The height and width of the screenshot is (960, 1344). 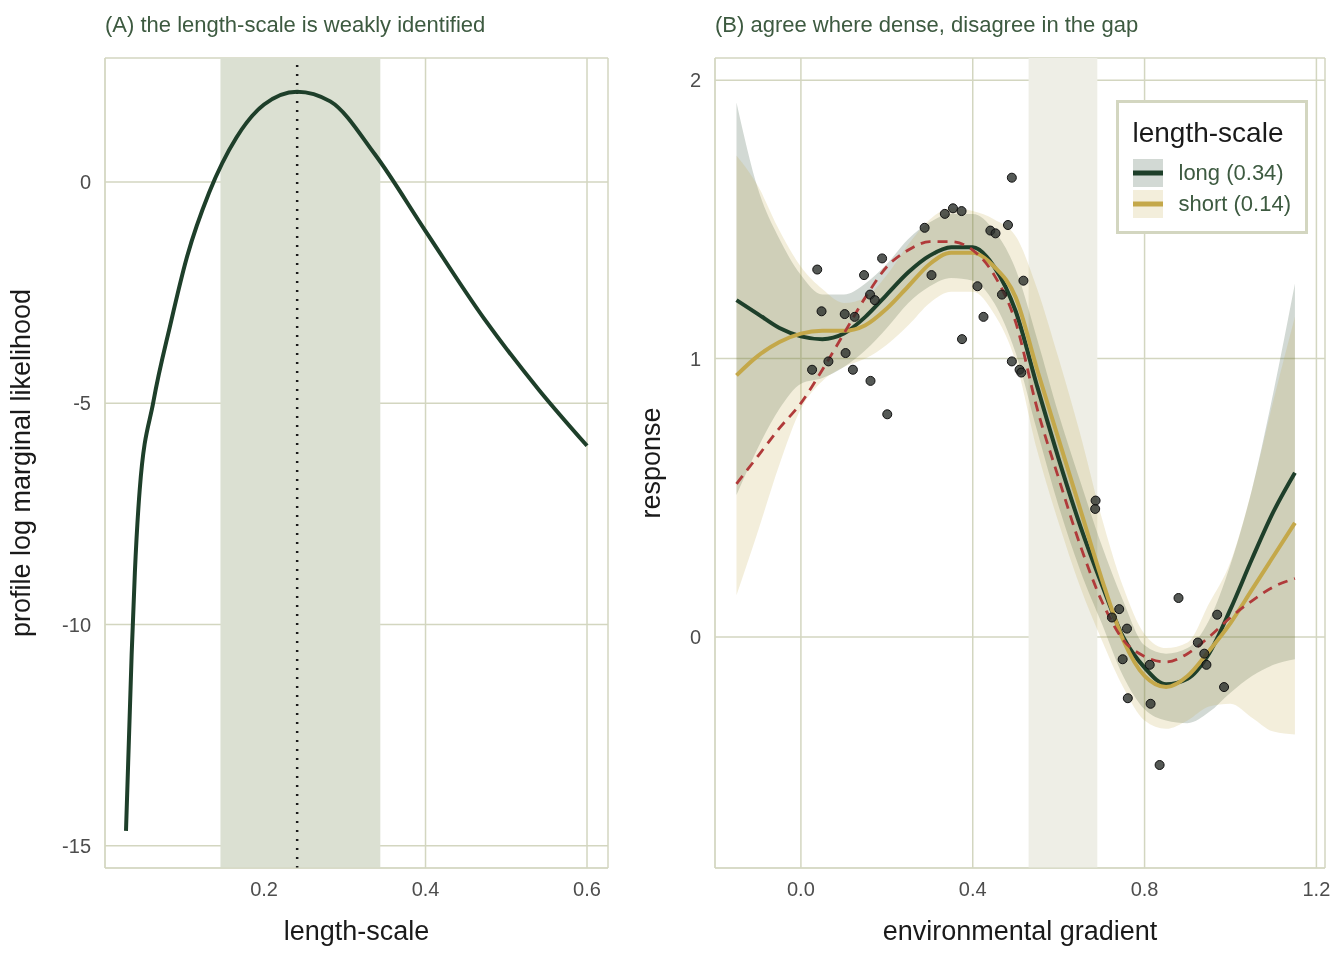 What do you see at coordinates (356, 931) in the screenshot?
I see `x-axis-title: length-scale` at bounding box center [356, 931].